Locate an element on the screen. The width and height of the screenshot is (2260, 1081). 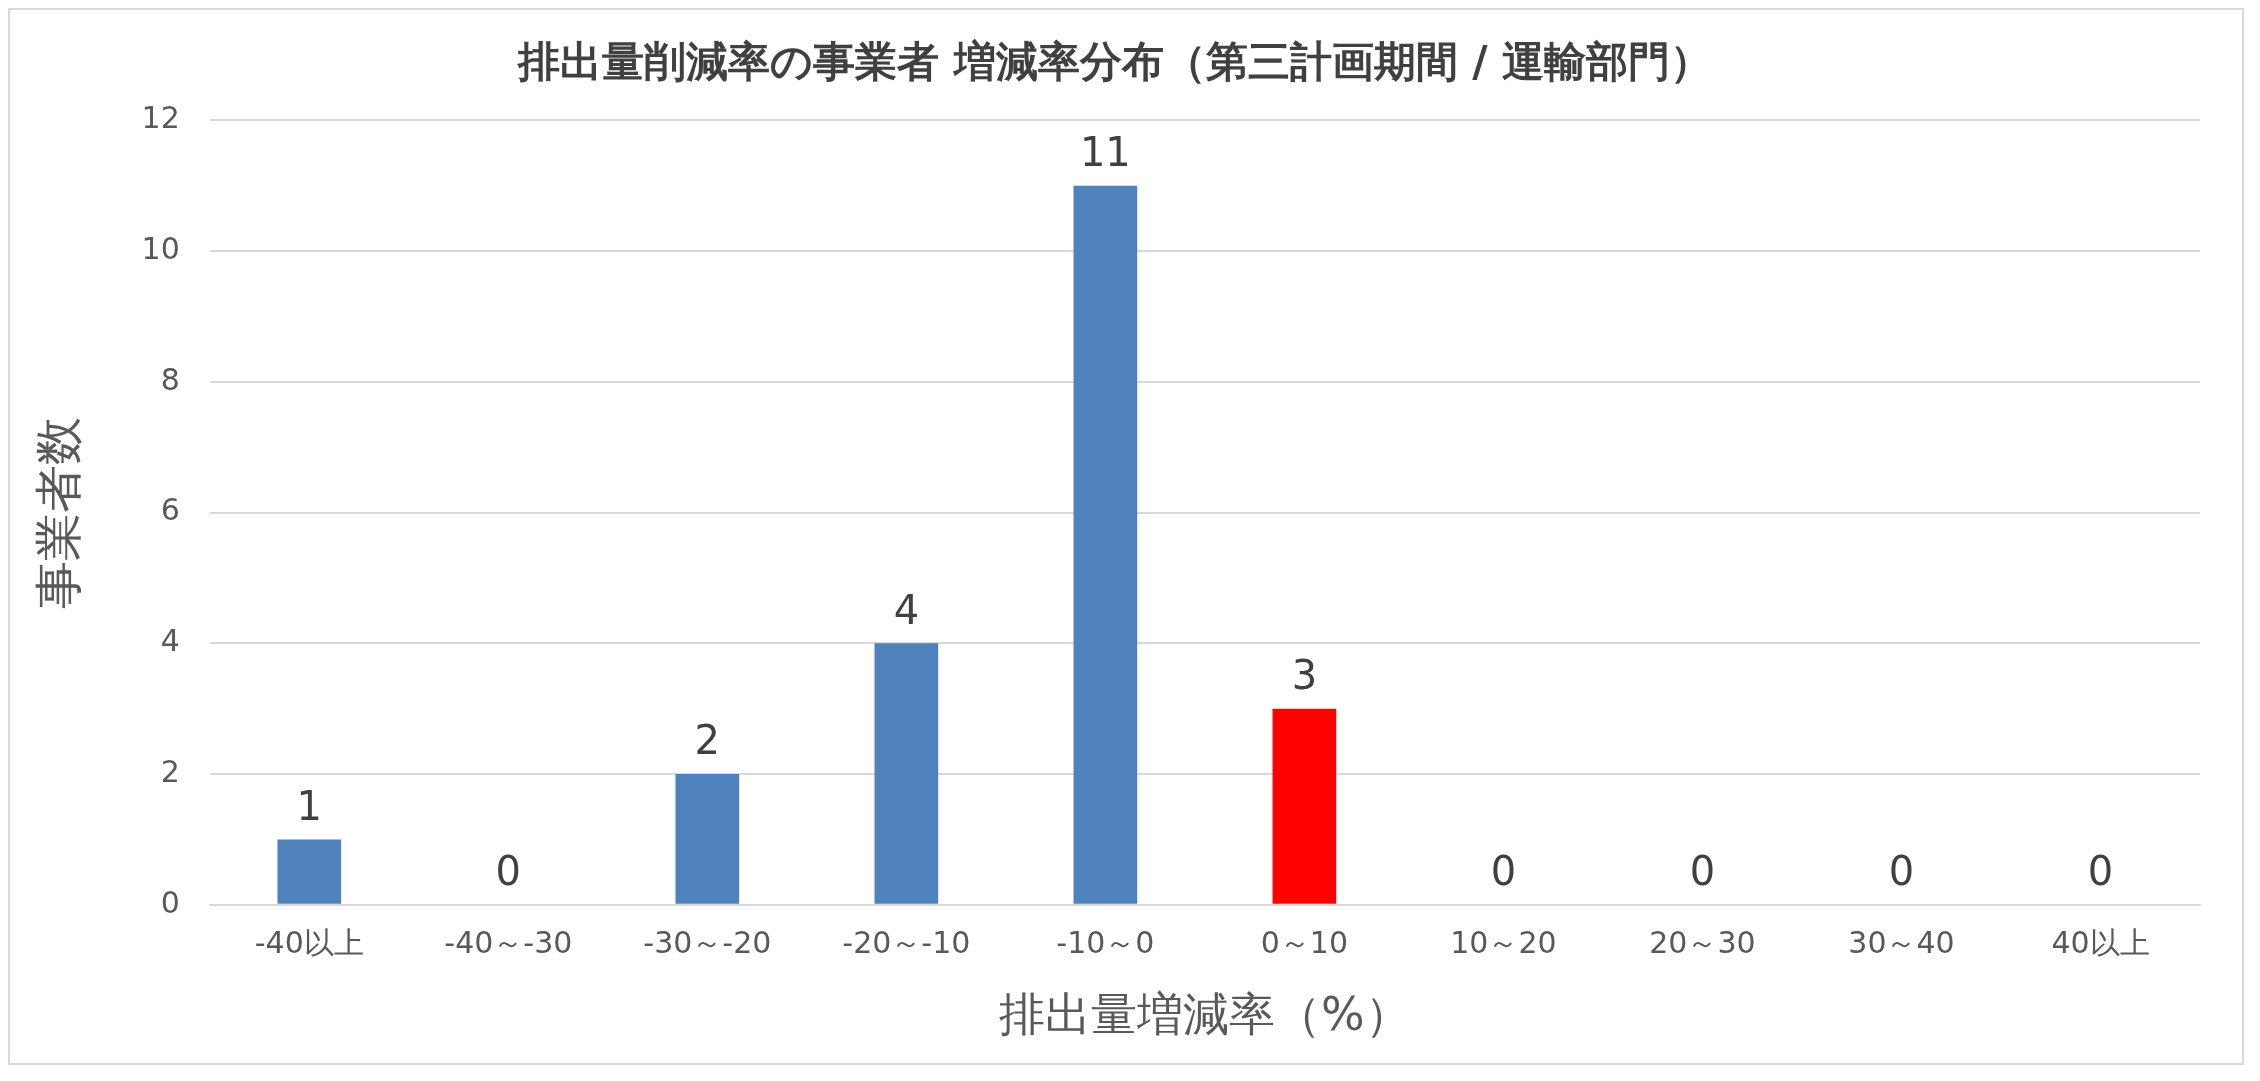
x-tick-label: 0～10 is located at coordinates (1304, 942).